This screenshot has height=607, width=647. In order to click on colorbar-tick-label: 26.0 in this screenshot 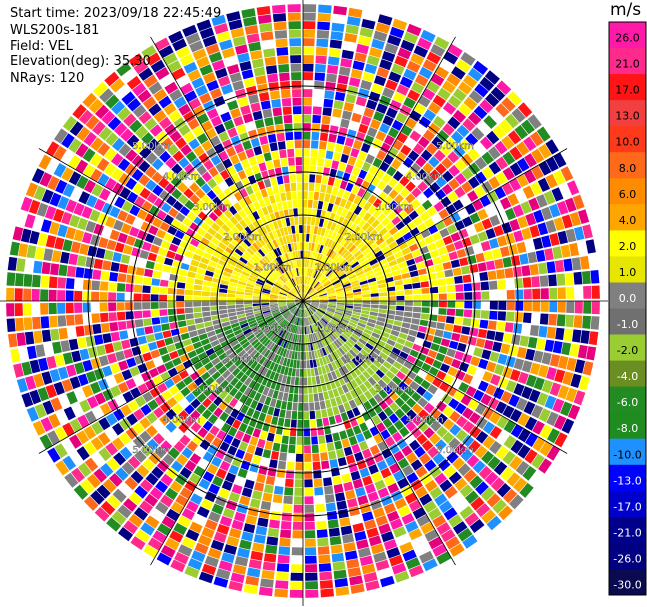, I will do `click(627, 38)`.